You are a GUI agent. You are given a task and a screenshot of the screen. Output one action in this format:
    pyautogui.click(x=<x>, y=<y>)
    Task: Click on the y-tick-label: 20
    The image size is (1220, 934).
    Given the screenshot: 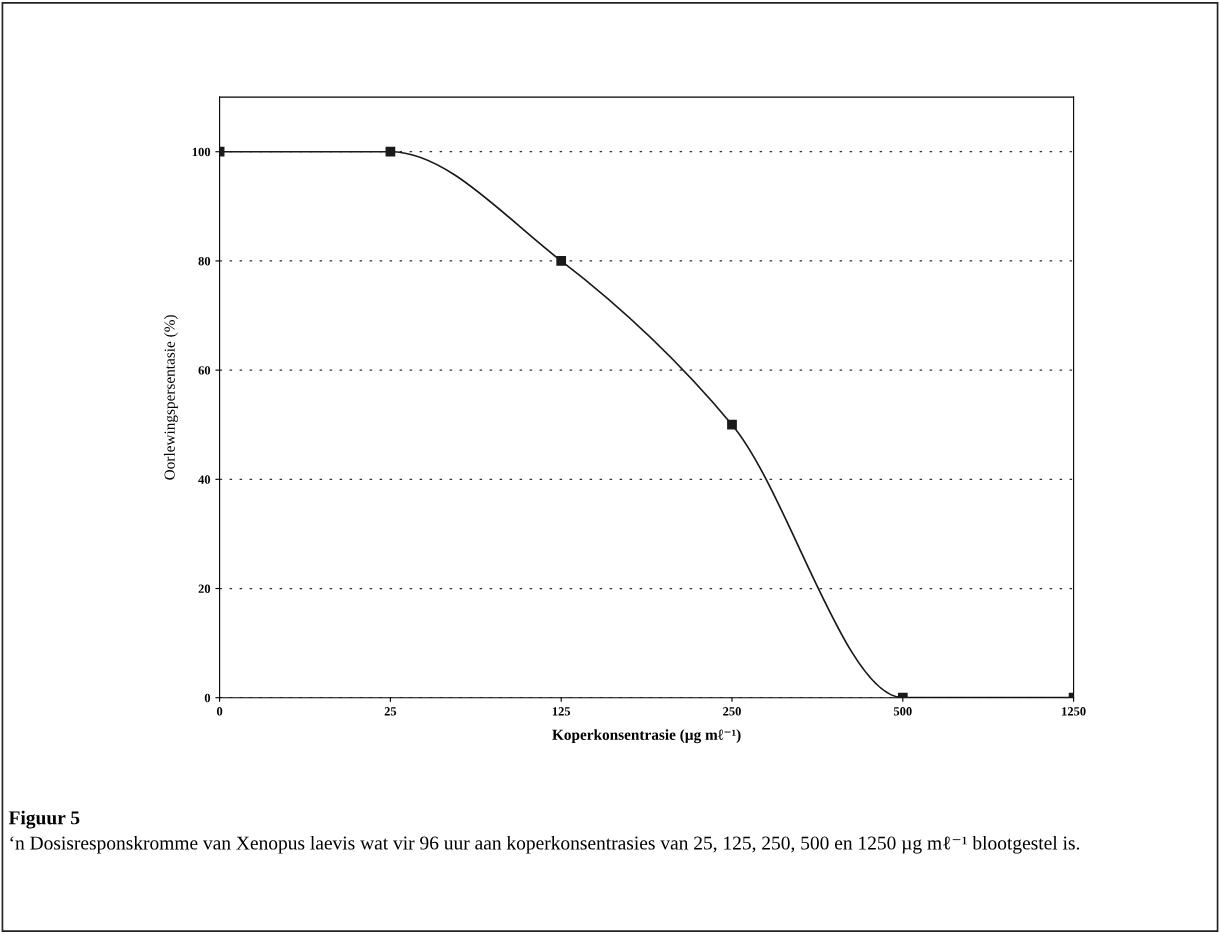 What is the action you would take?
    pyautogui.click(x=204, y=588)
    